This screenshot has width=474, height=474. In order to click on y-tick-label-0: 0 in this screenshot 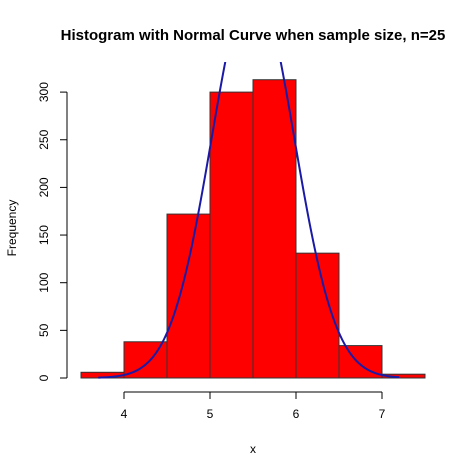, I will do `click(44, 377)`.